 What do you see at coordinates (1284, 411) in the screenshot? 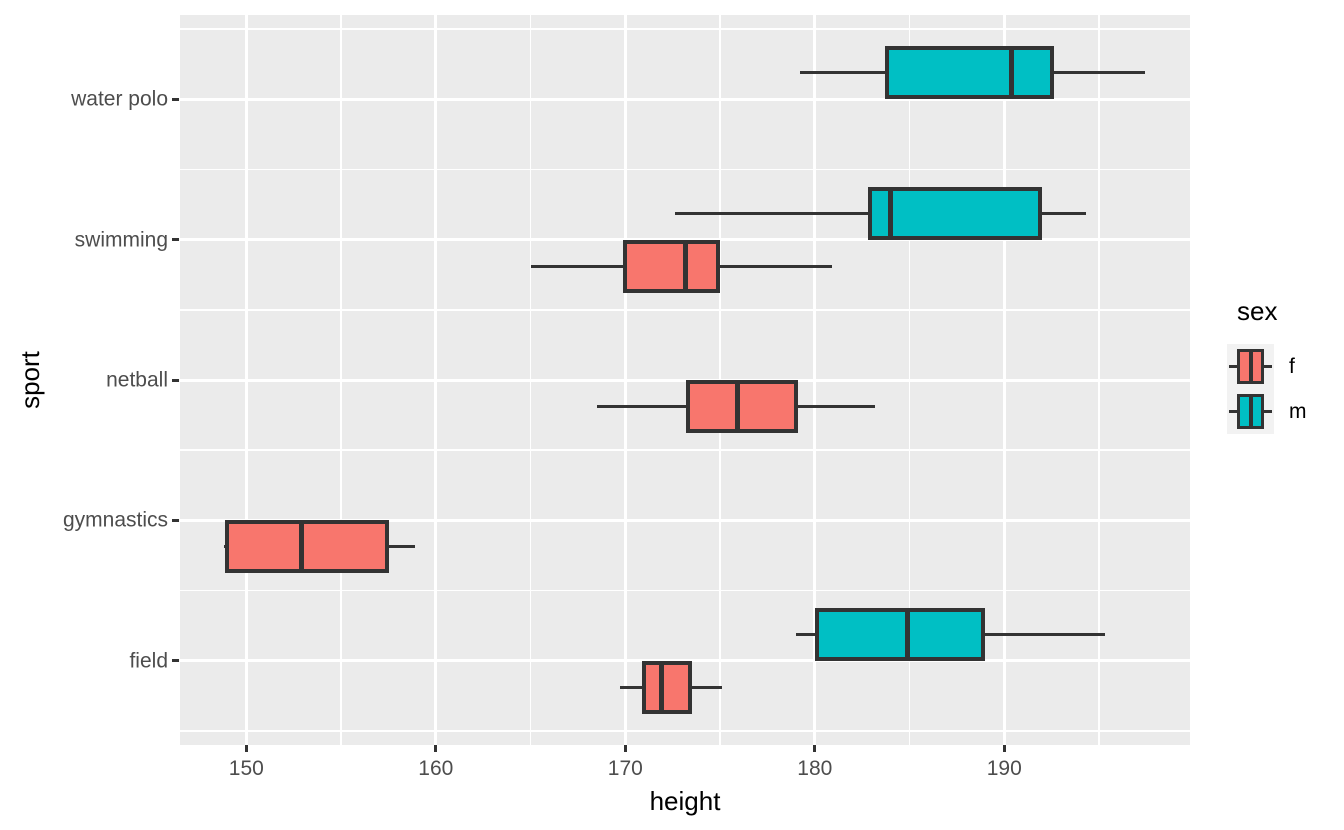
I see `legend-item-m: m` at bounding box center [1284, 411].